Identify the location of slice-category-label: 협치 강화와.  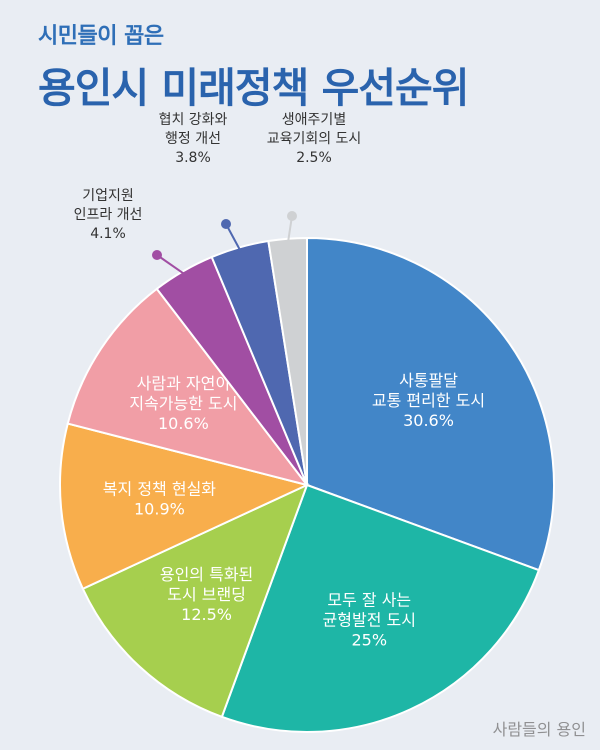
(193, 120).